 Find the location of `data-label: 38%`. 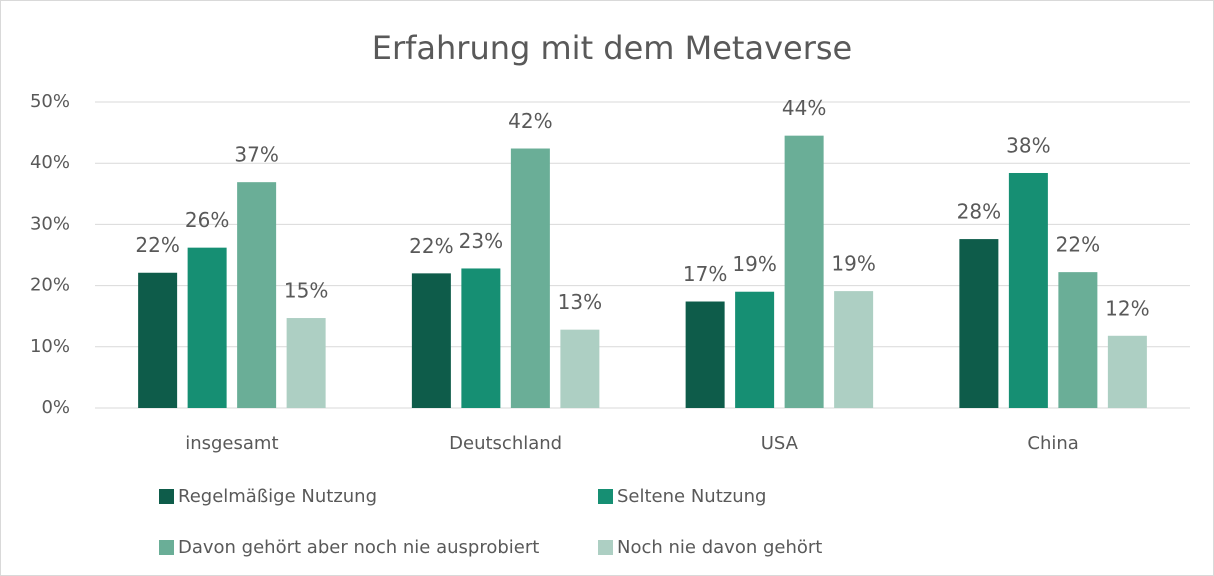

data-label: 38% is located at coordinates (1028, 145).